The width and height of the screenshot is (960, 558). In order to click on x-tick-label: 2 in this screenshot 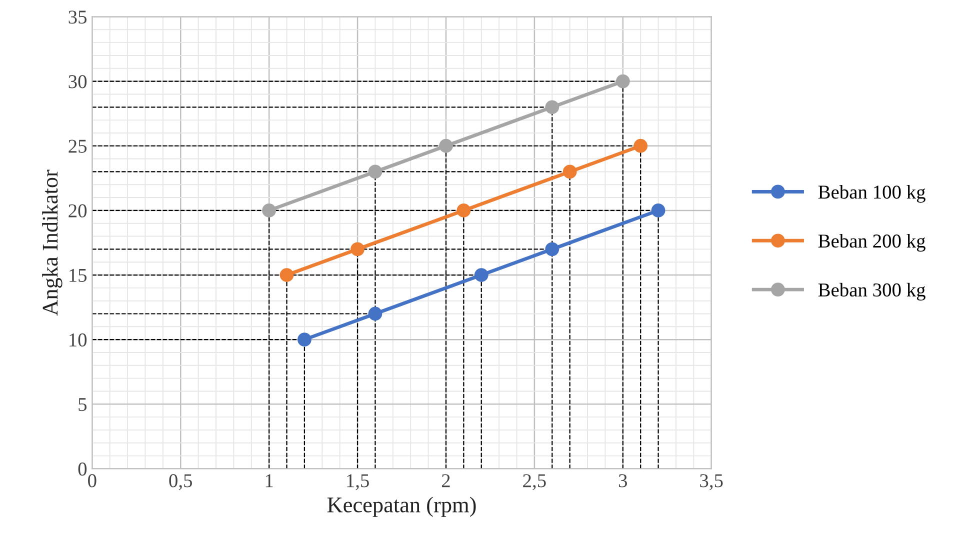, I will do `click(446, 481)`.